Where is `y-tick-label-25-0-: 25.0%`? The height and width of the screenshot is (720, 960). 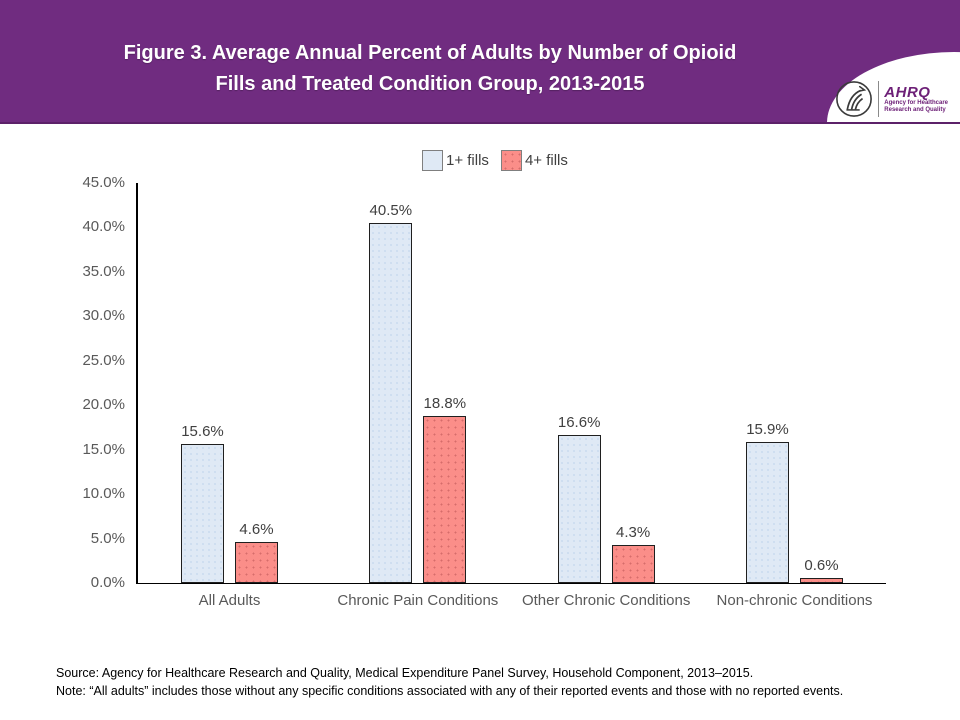 y-tick-label-25-0-: 25.0% is located at coordinates (103, 360).